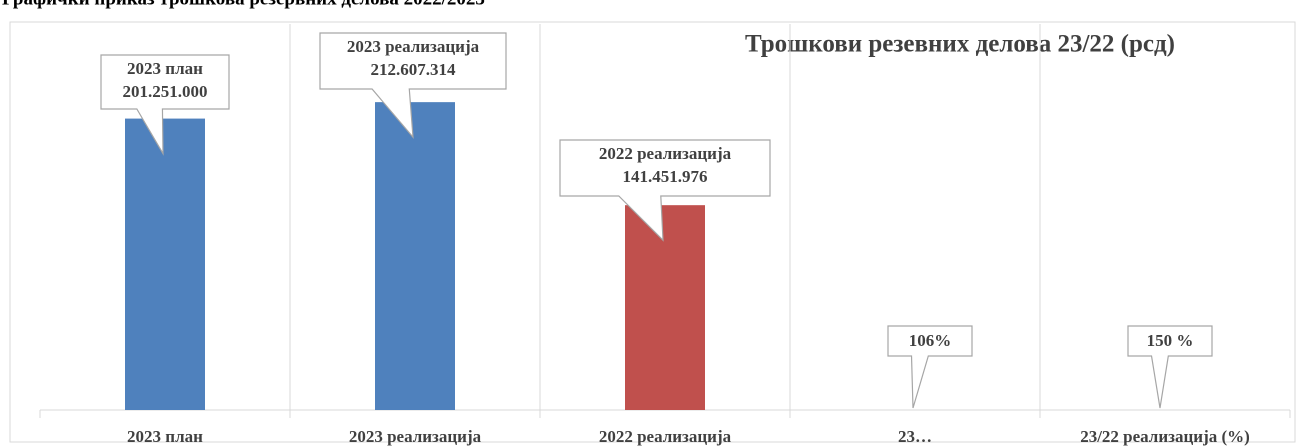 The height and width of the screenshot is (448, 1303). Describe the element at coordinates (1170, 340) in the screenshot. I see `data-label: 150 %` at that location.